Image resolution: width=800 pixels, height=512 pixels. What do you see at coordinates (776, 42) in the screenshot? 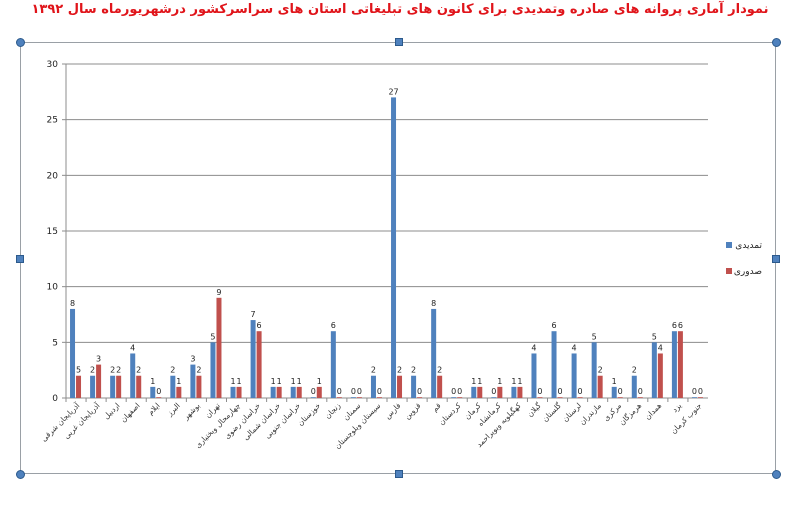
I see `resize-handle-top-right` at bounding box center [776, 42].